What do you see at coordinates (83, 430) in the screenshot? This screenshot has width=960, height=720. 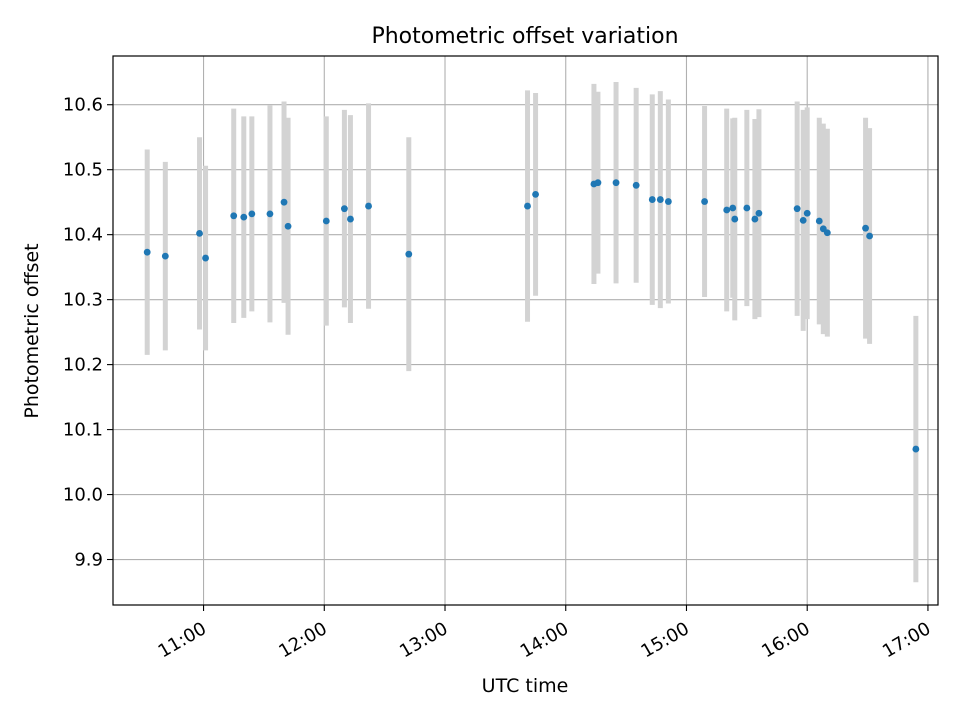 I see `y-tick-label: 10.1` at bounding box center [83, 430].